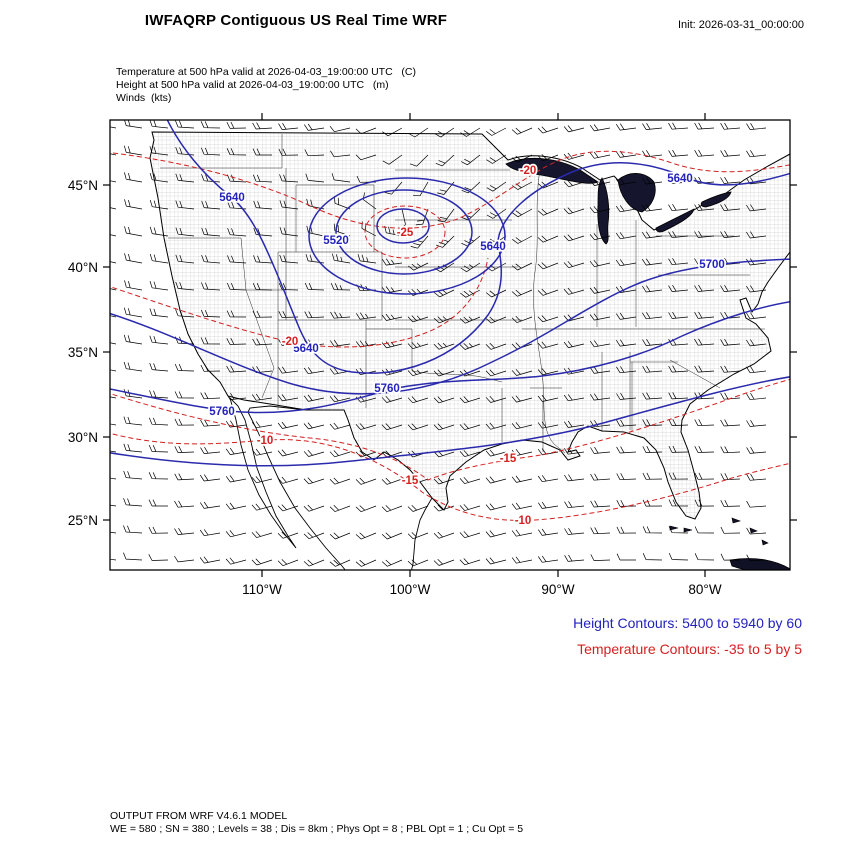 Image resolution: width=850 pixels, height=850 pixels. What do you see at coordinates (296, 20) in the screenshot?
I see `page-title: IWFAQRP Contiguous US Real Time WRF` at bounding box center [296, 20].